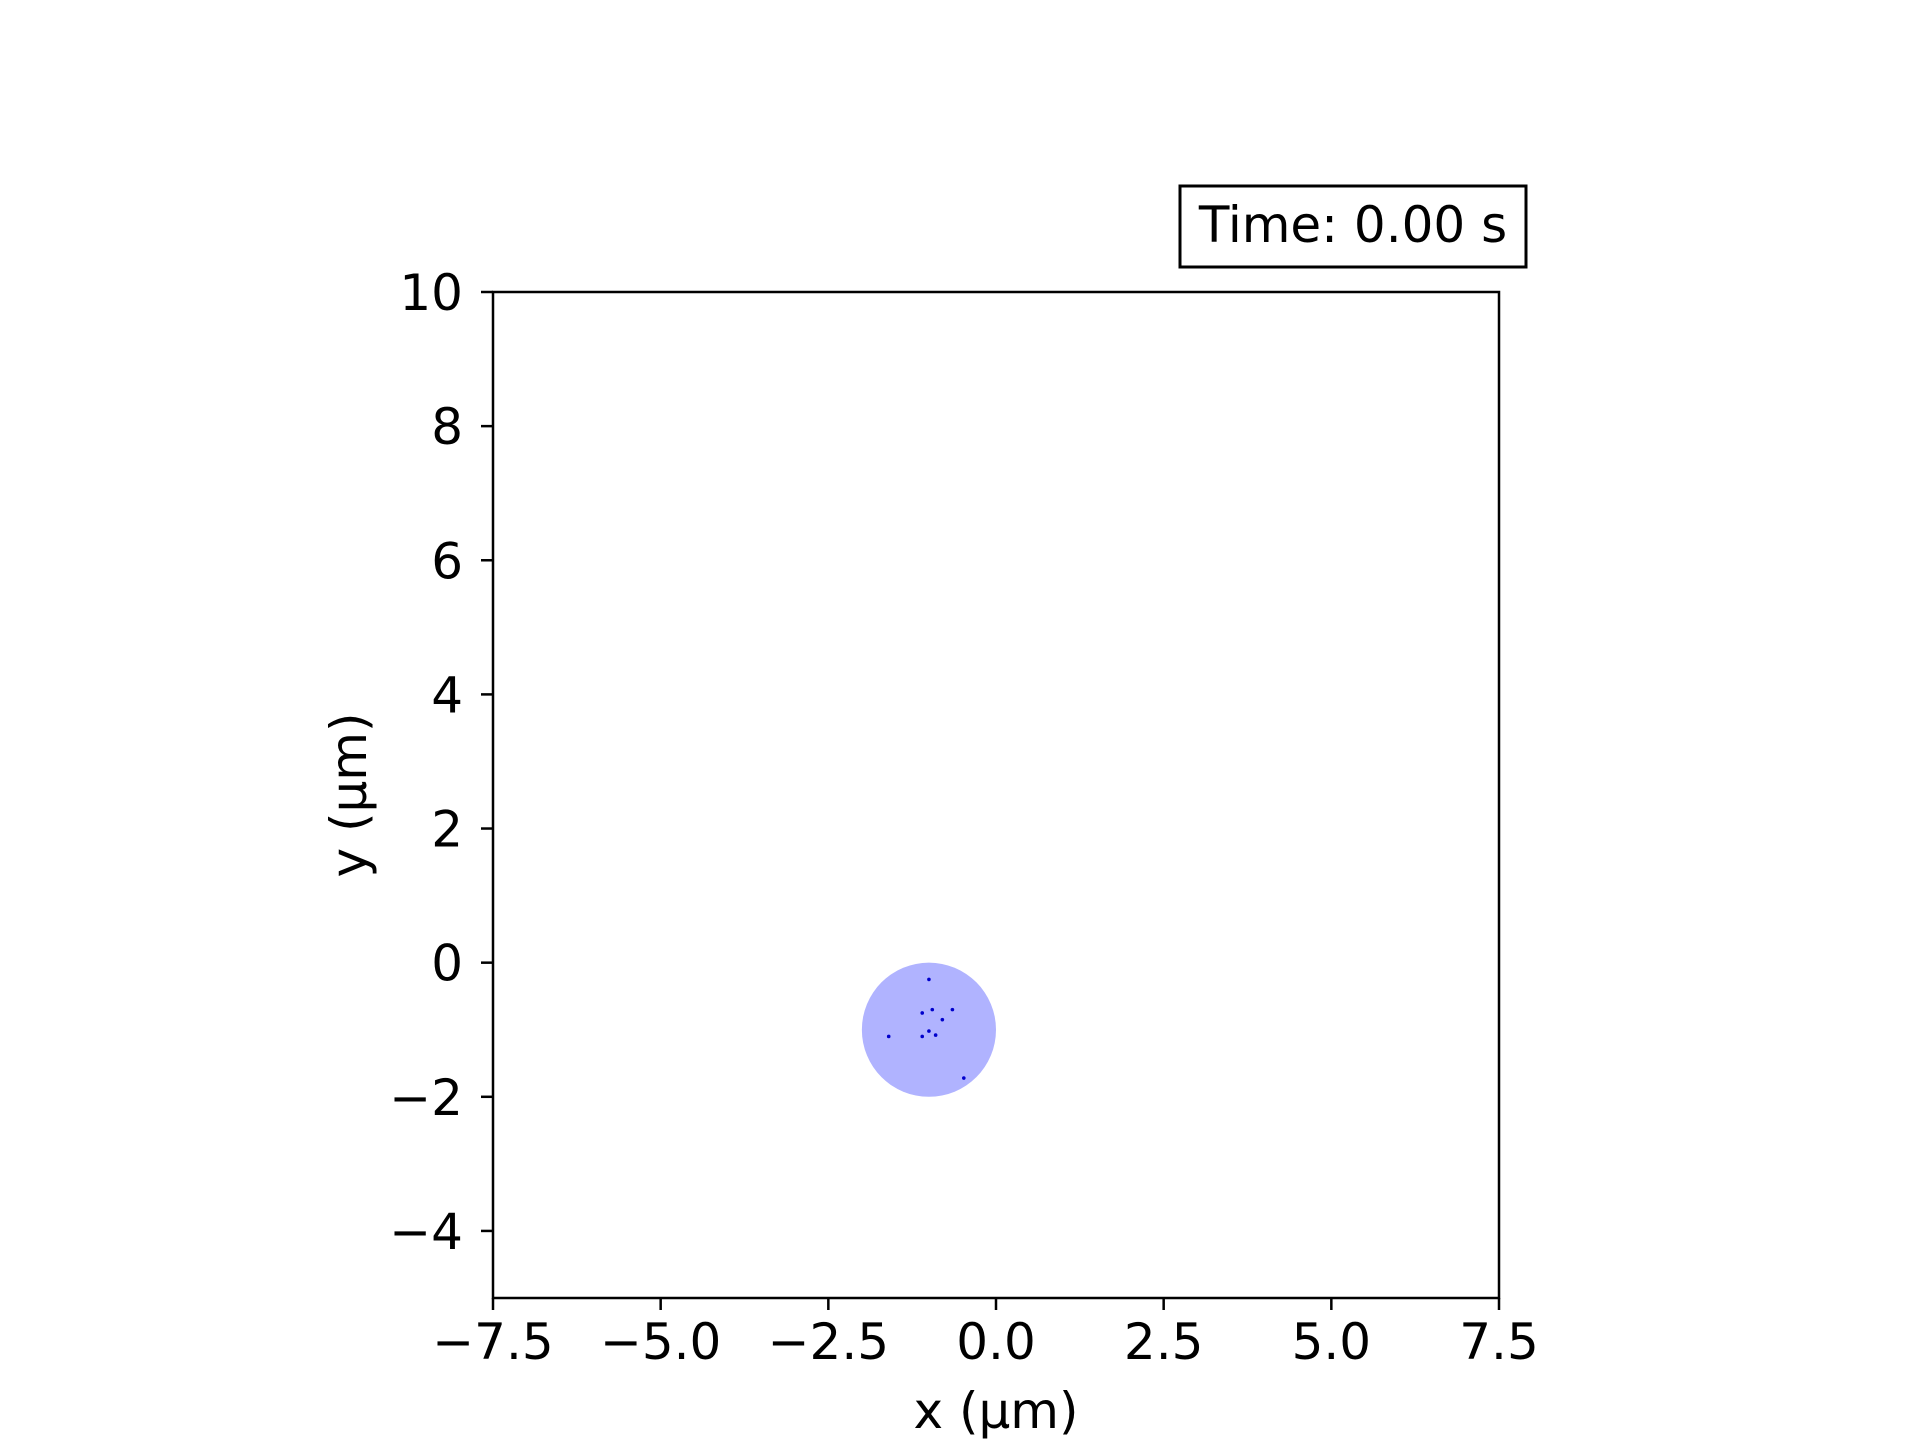  Describe the element at coordinates (660, 1342) in the screenshot. I see `x-tick-label-1: −5.0` at that location.